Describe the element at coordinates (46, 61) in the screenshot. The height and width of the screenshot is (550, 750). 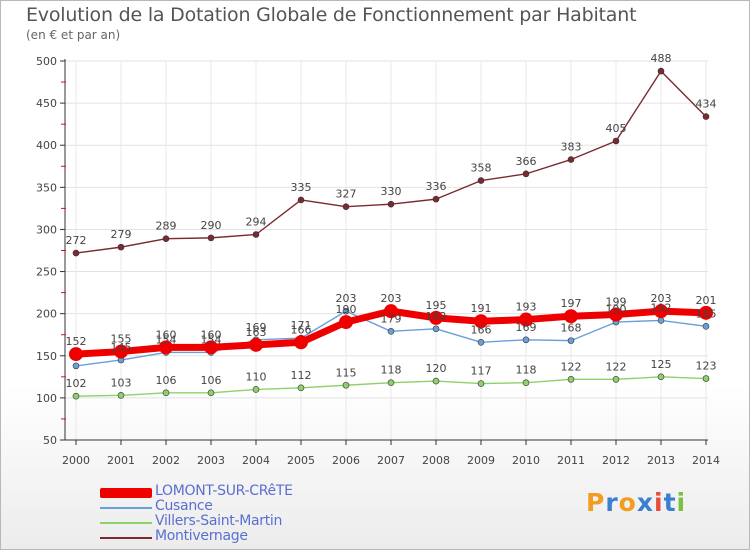
I see `y-tick-label: 500` at that location.